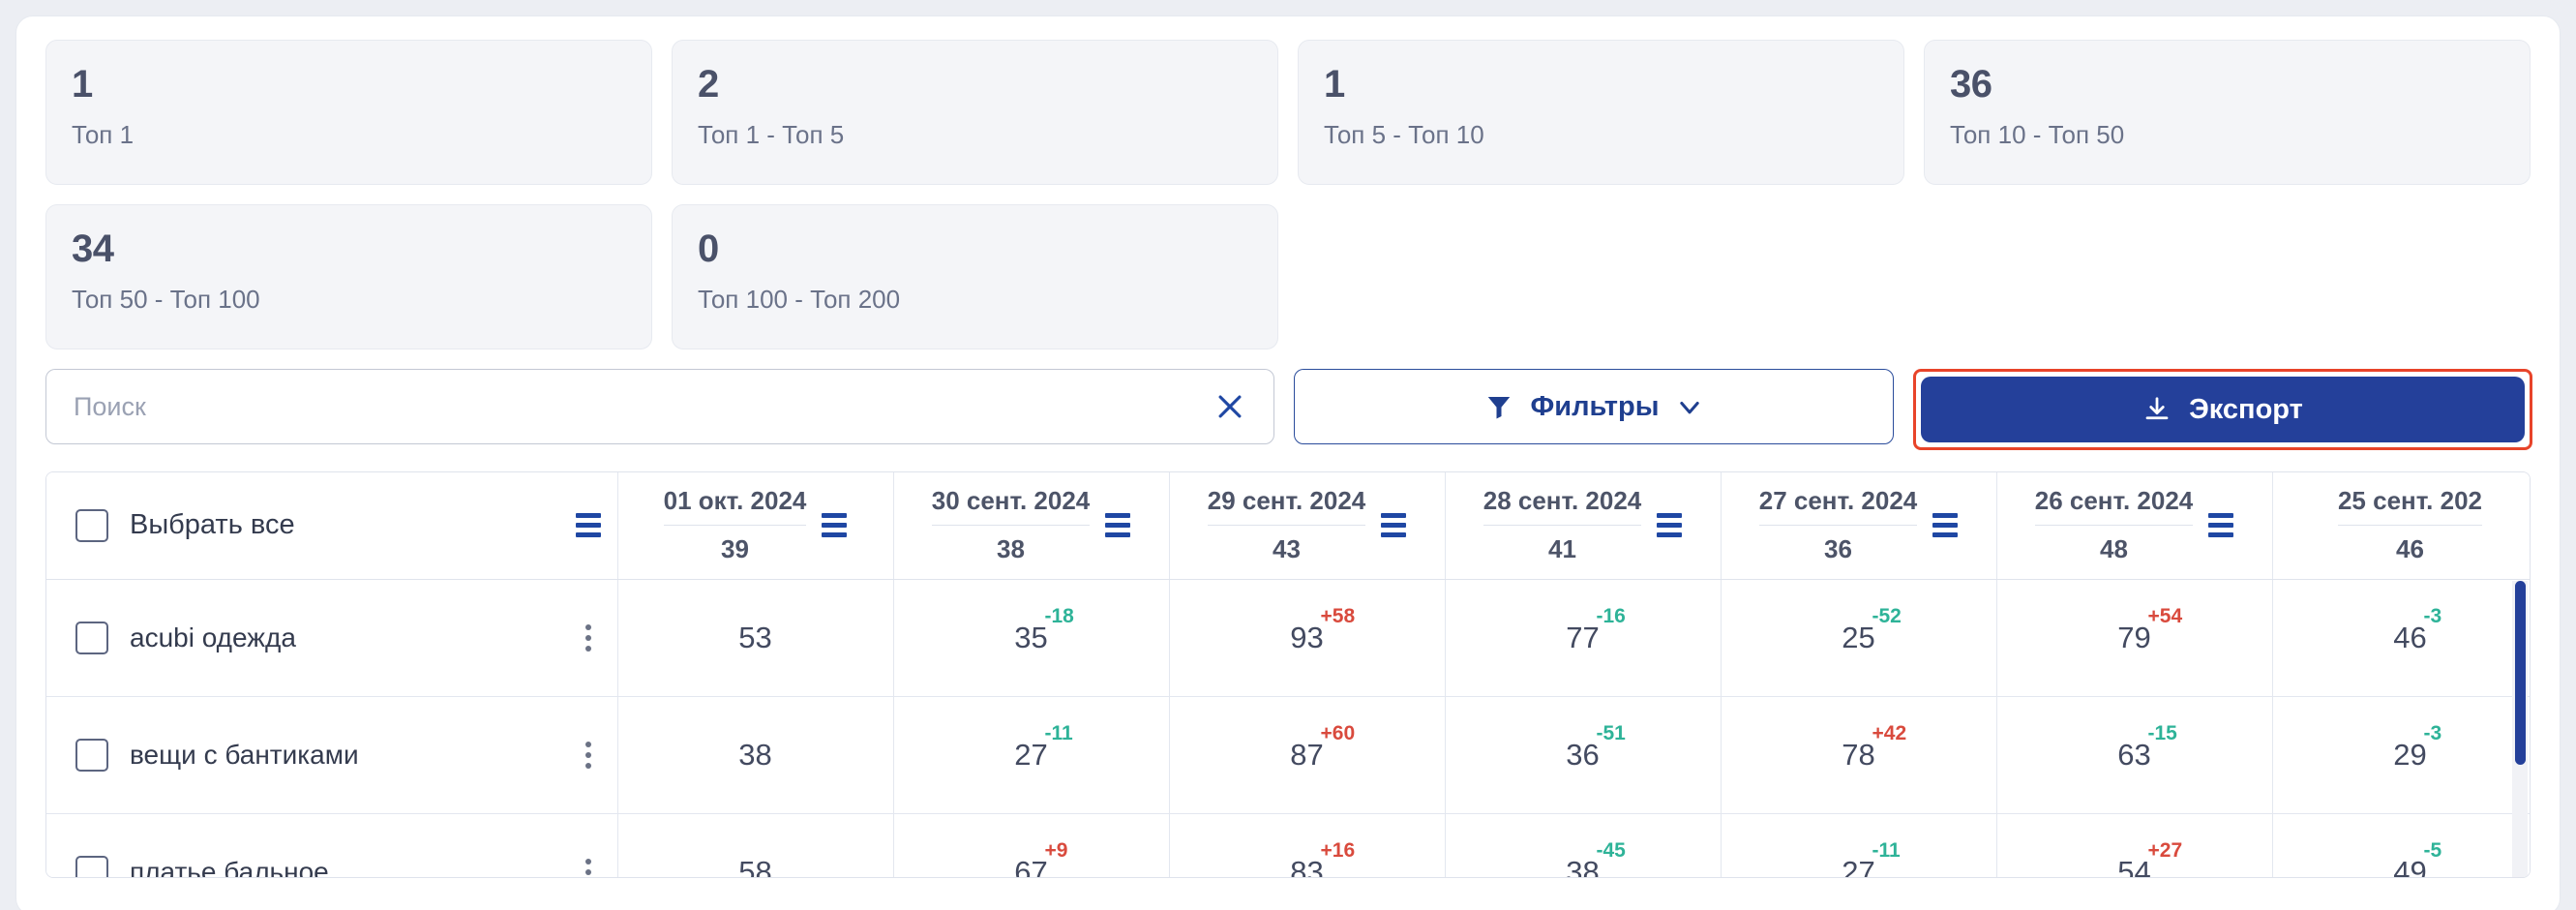 The width and height of the screenshot is (2576, 910). I want to click on rank-delta: +42, so click(1889, 733).